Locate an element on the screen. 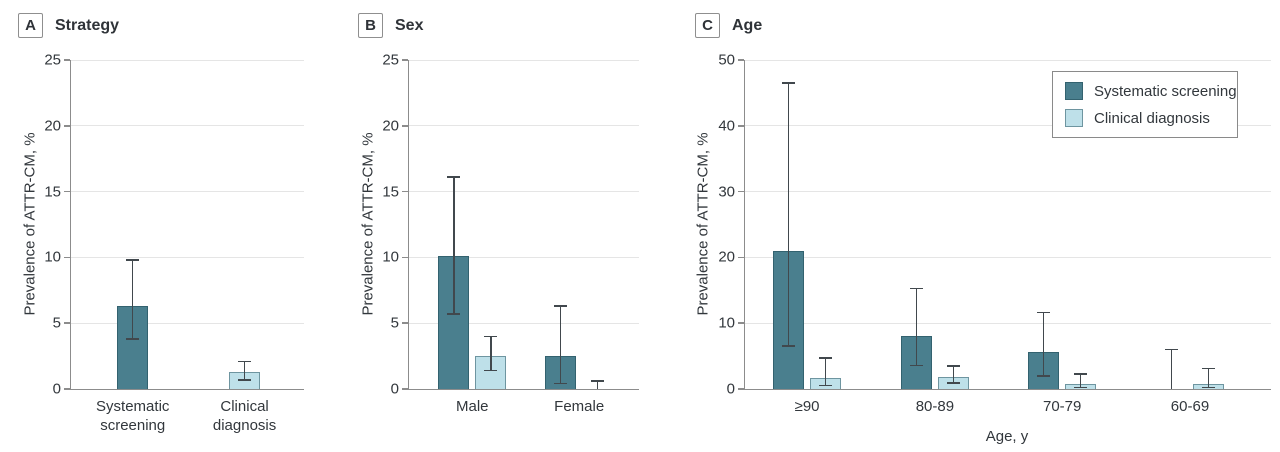  x-tick-label: Female is located at coordinates (579, 406).